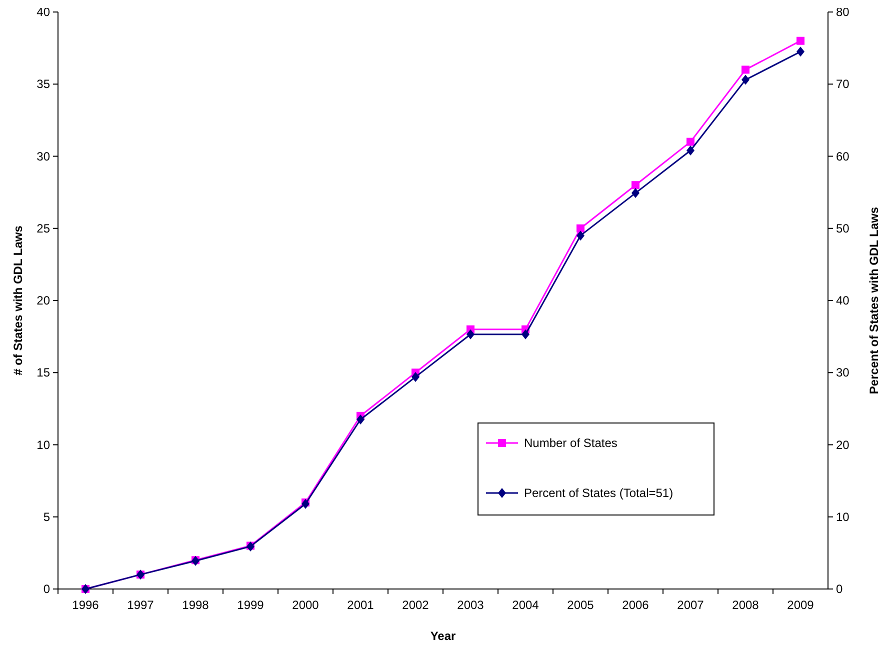 The height and width of the screenshot is (656, 892). What do you see at coordinates (18, 300) in the screenshot?
I see `y-axis-title: # of States with GDL Laws` at bounding box center [18, 300].